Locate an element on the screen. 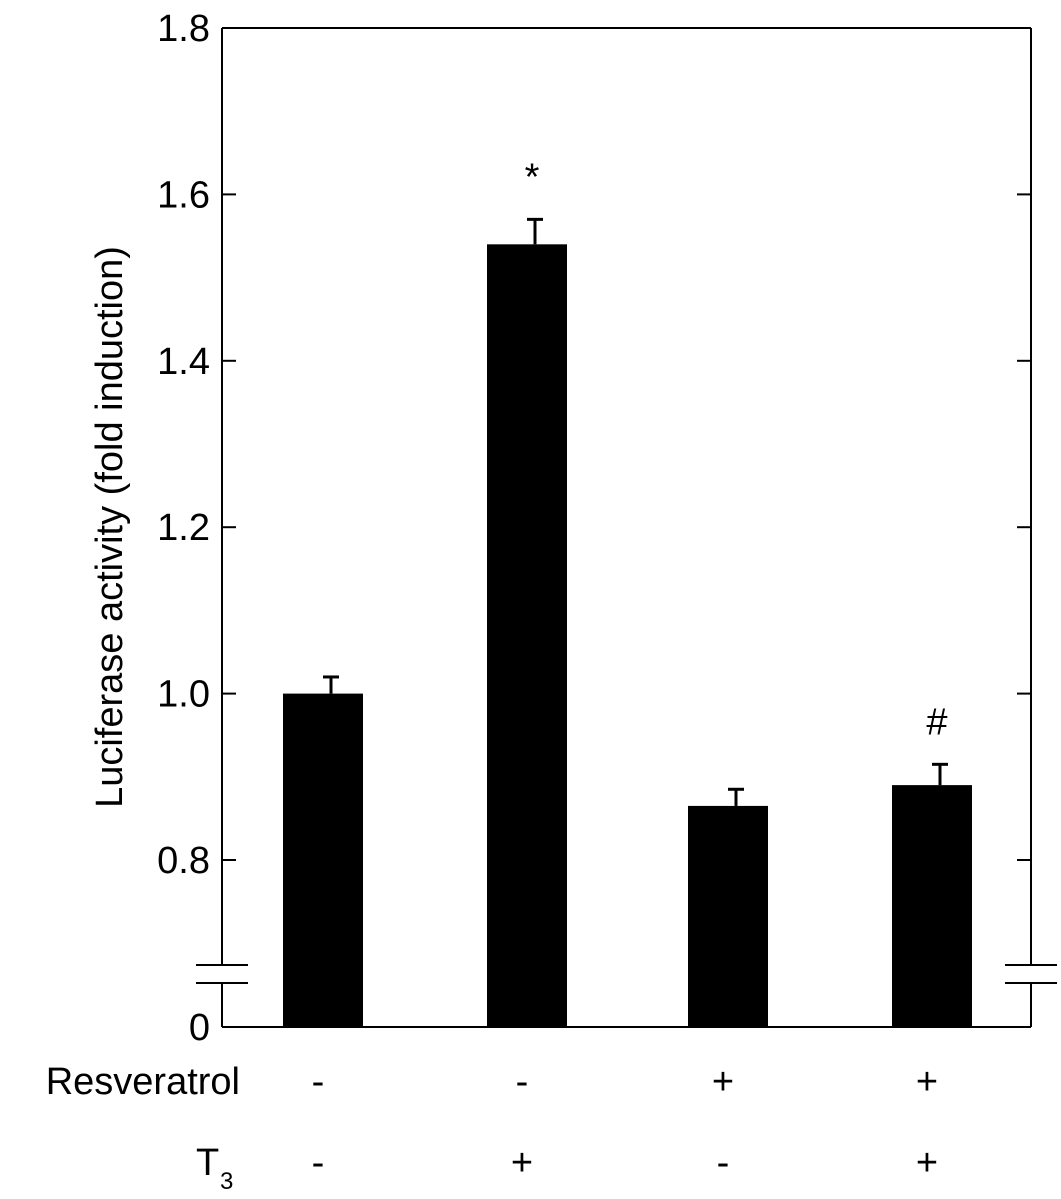 The width and height of the screenshot is (1061, 1199). significance-mark: * is located at coordinates (532, 177).